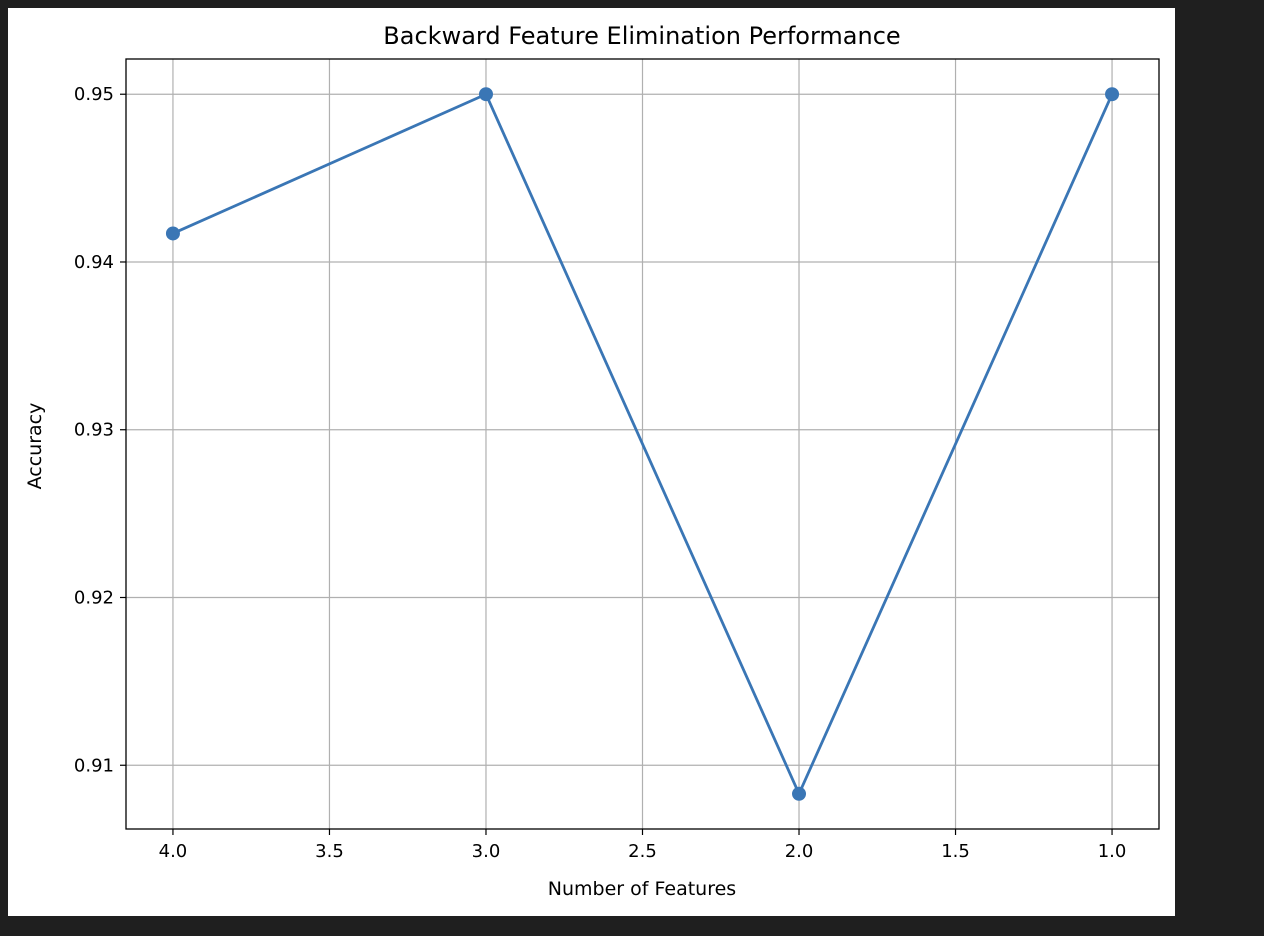 The height and width of the screenshot is (936, 1264). Describe the element at coordinates (799, 851) in the screenshot. I see `x-tick-label: 2.0` at that location.